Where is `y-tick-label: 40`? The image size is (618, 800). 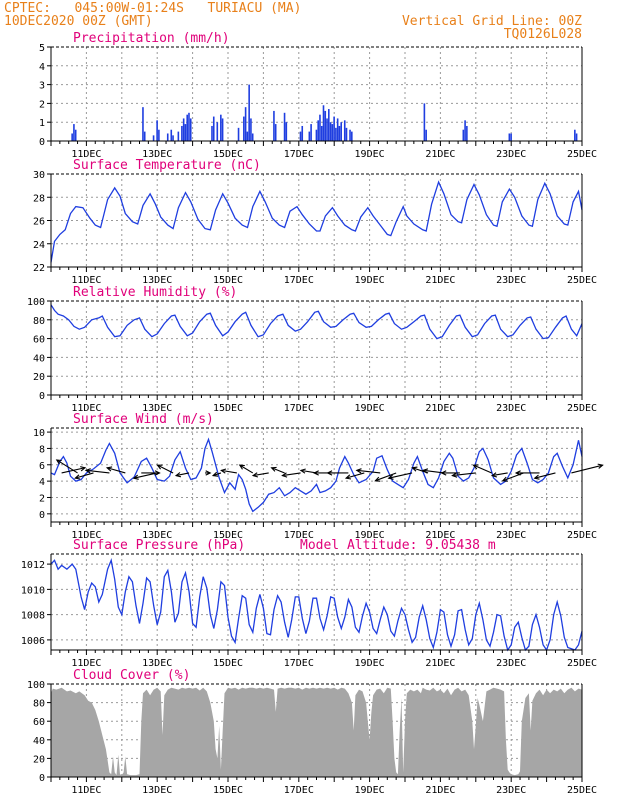
y-tick-label: 40 is located at coordinates (39, 358).